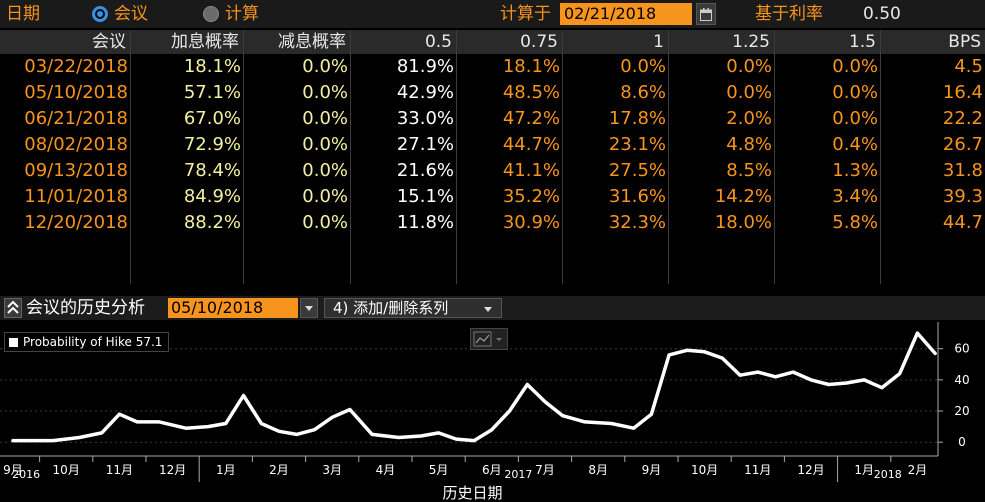 Image resolution: width=985 pixels, height=502 pixels. What do you see at coordinates (242, 14) in the screenshot?
I see `calc-radio-label: 计算` at bounding box center [242, 14].